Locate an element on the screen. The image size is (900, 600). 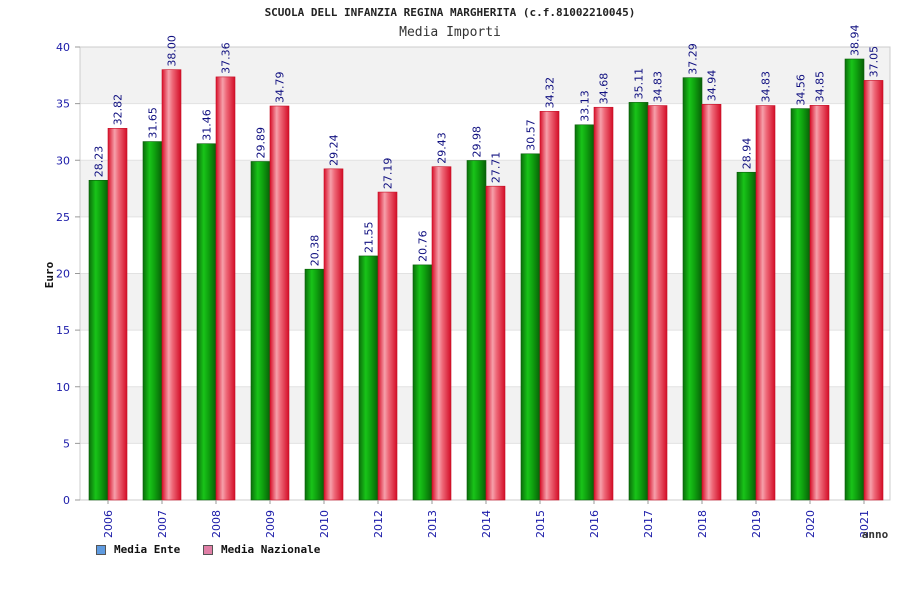
y-axis: 0 5 10 15 20 25 30 35 40 is located at coordinates (68, 274).